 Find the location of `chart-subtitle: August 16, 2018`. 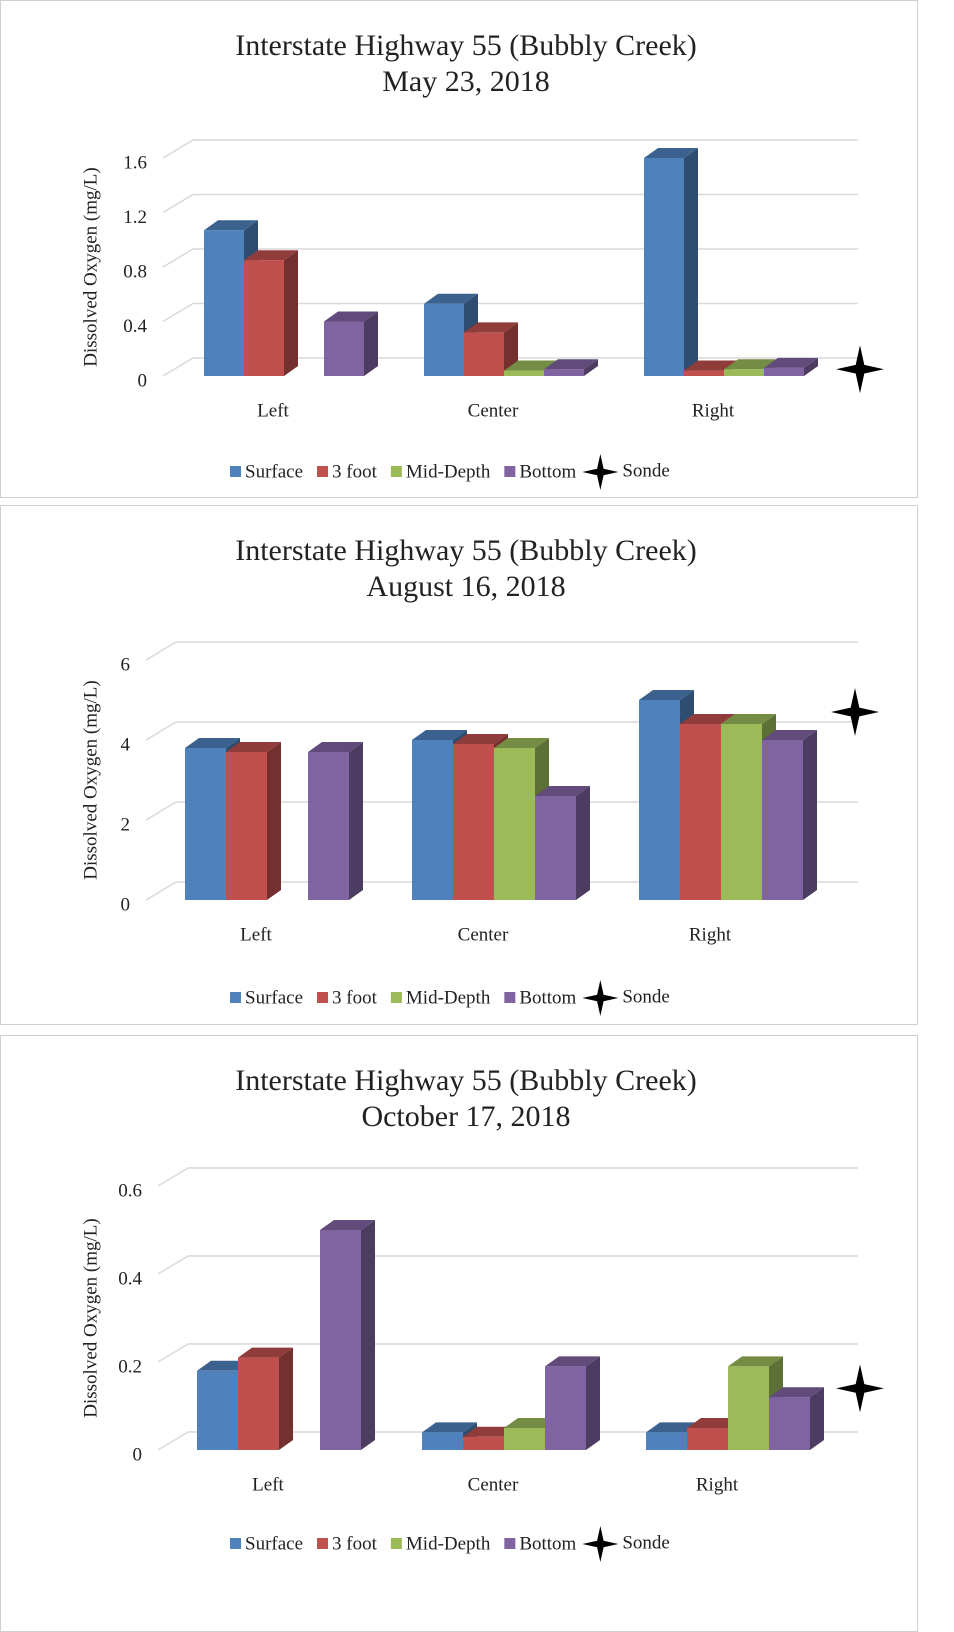

chart-subtitle: August 16, 2018 is located at coordinates (465, 586).